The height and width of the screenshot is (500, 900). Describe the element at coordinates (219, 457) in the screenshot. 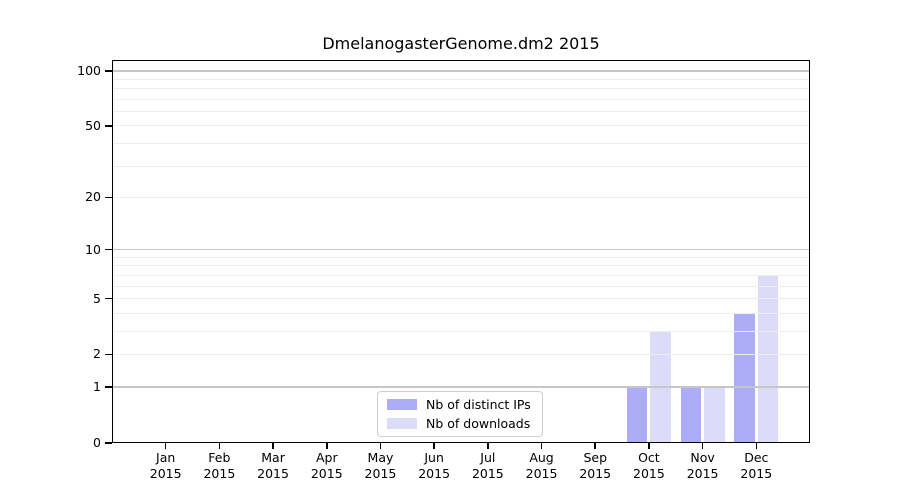

I see `x-tick-month: Feb` at that location.